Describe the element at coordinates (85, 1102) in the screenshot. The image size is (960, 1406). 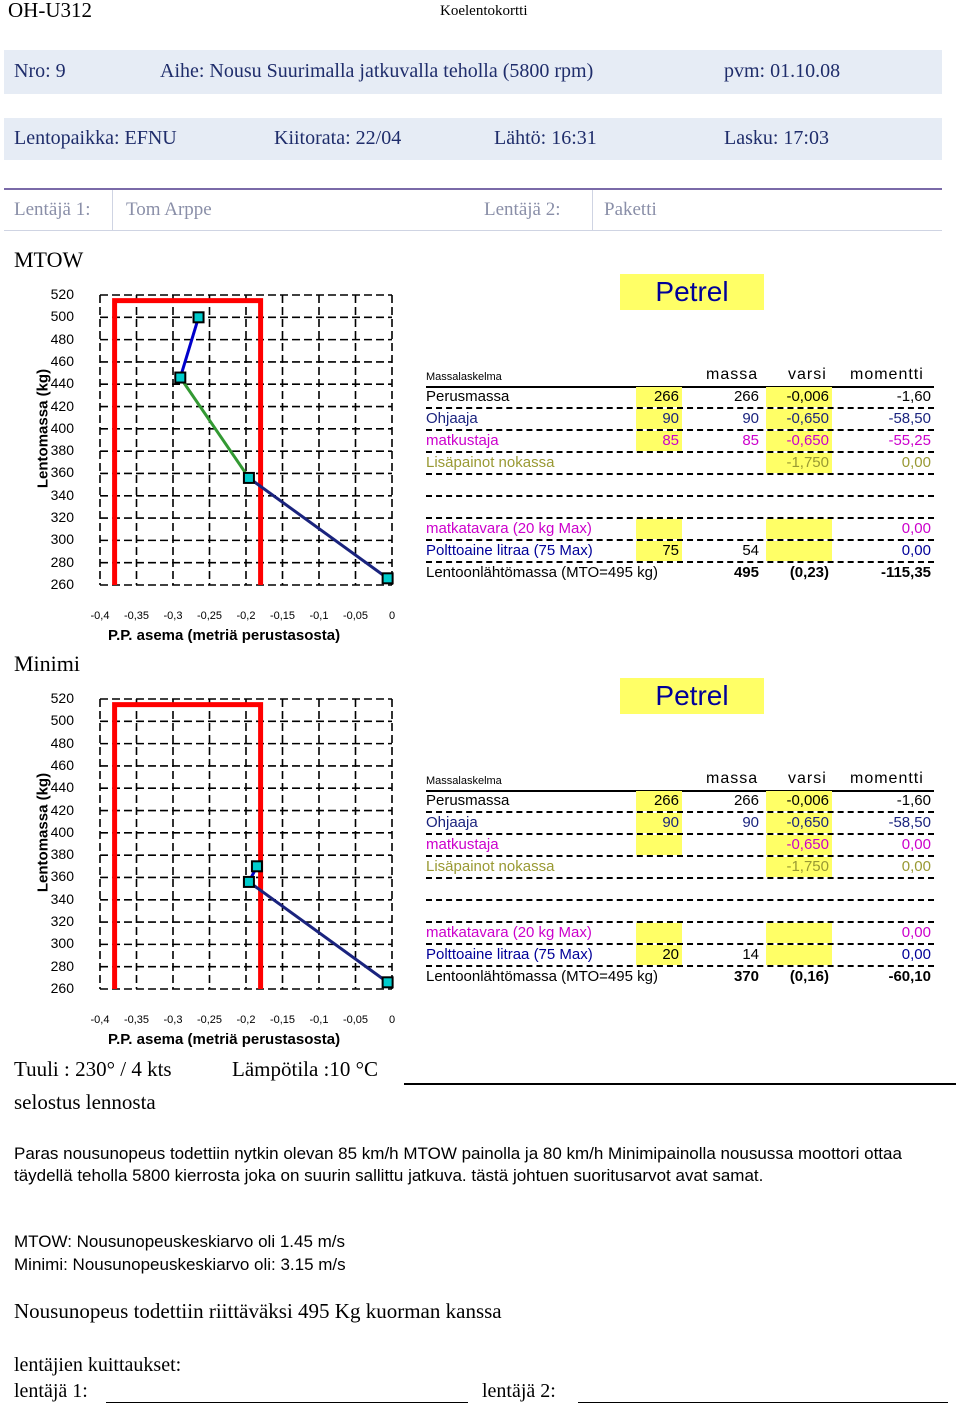
I see `report-heading: selostus lennosta` at that location.